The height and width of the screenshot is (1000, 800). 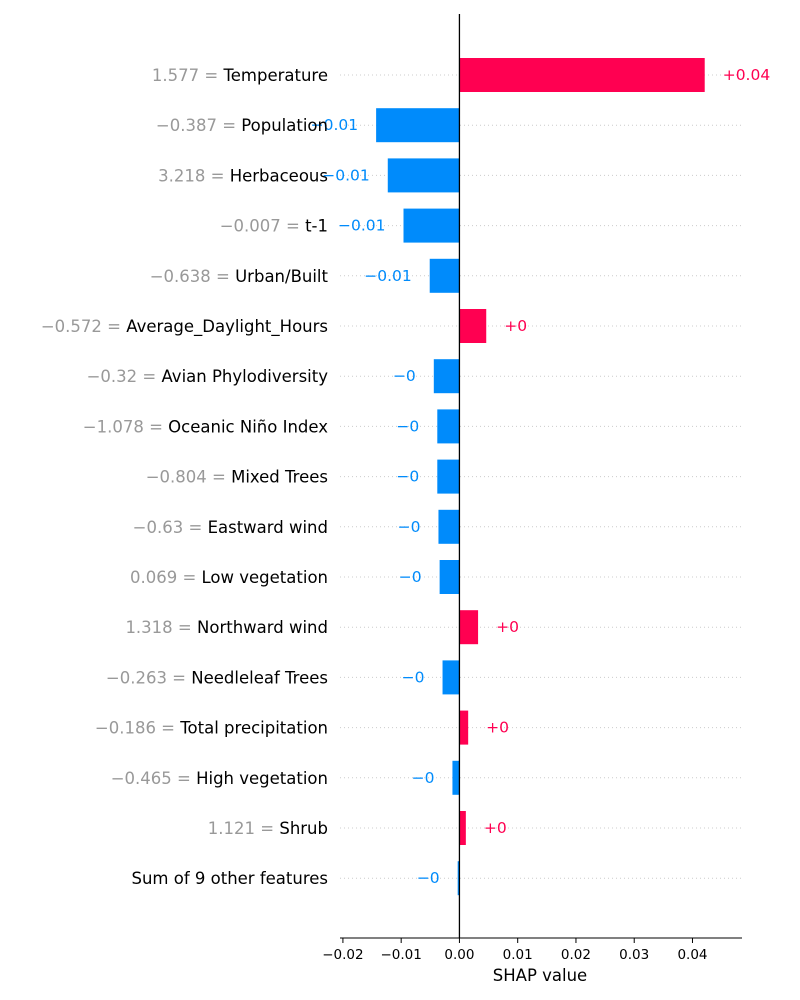 I want to click on feature-label-mixed-trees: −0.804 = Mixed Trees, so click(x=237, y=477).